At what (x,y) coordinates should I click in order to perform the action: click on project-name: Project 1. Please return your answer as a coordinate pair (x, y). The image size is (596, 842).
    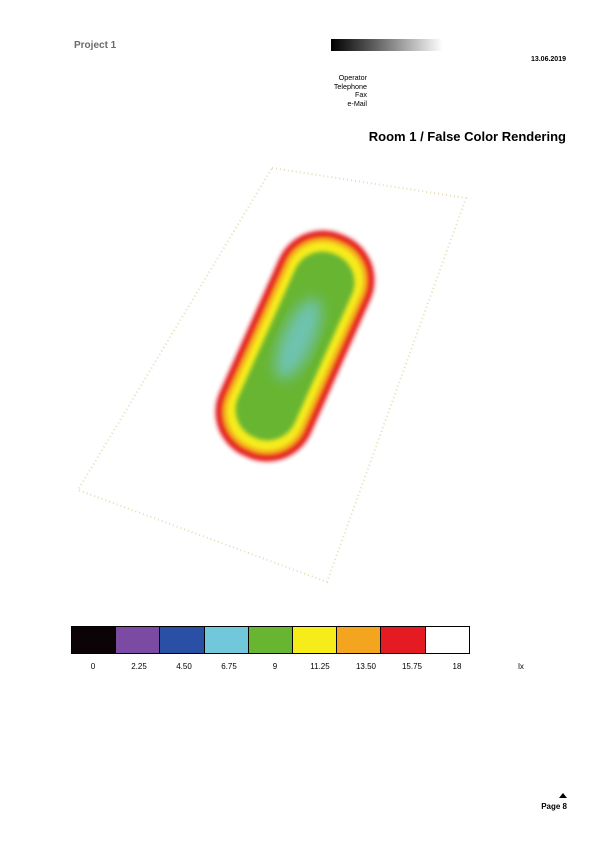
    Looking at the image, I should click on (95, 45).